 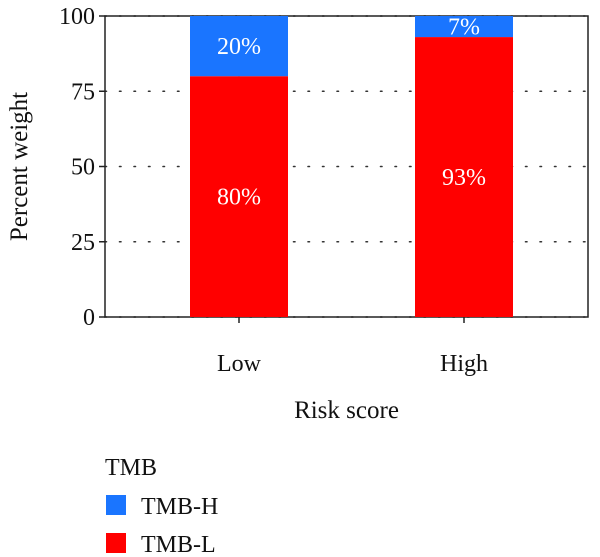 What do you see at coordinates (83, 92) in the screenshot?
I see `y-tick-label: 75` at bounding box center [83, 92].